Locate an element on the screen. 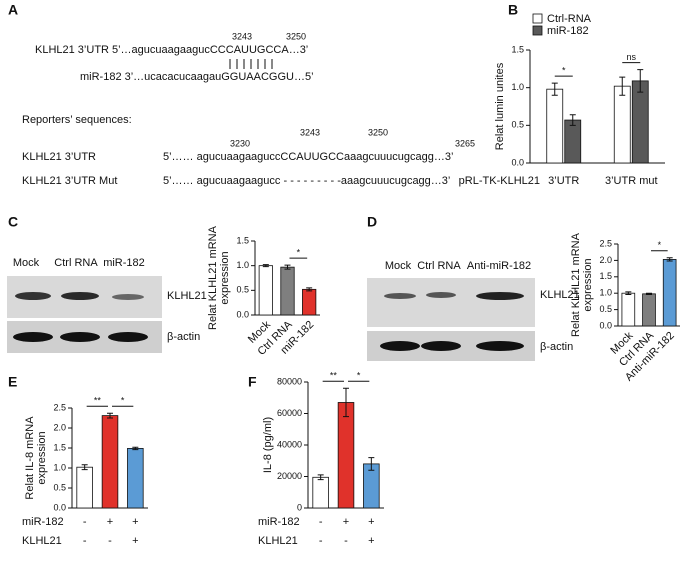 This screenshot has height=572, width=685. y-axis-label: Relat lumin unites is located at coordinates (500, 106).